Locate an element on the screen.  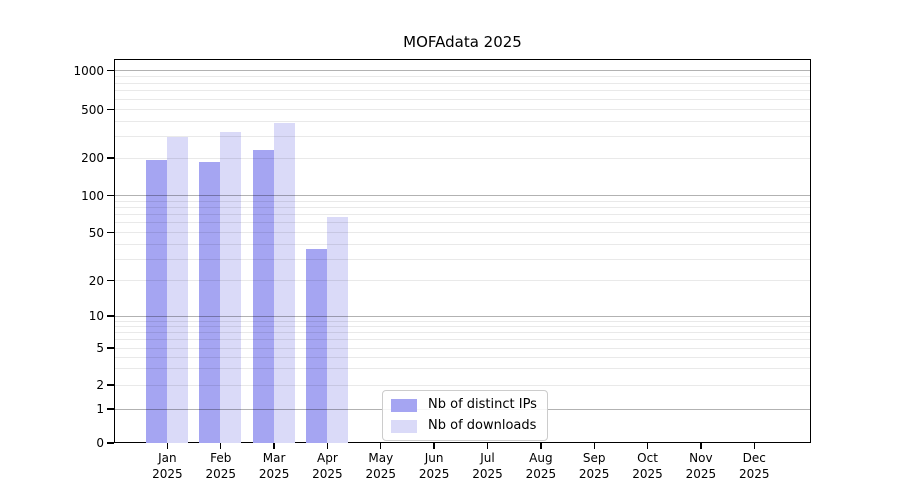
y-tick-label-100: 100 is located at coordinates (92, 195).